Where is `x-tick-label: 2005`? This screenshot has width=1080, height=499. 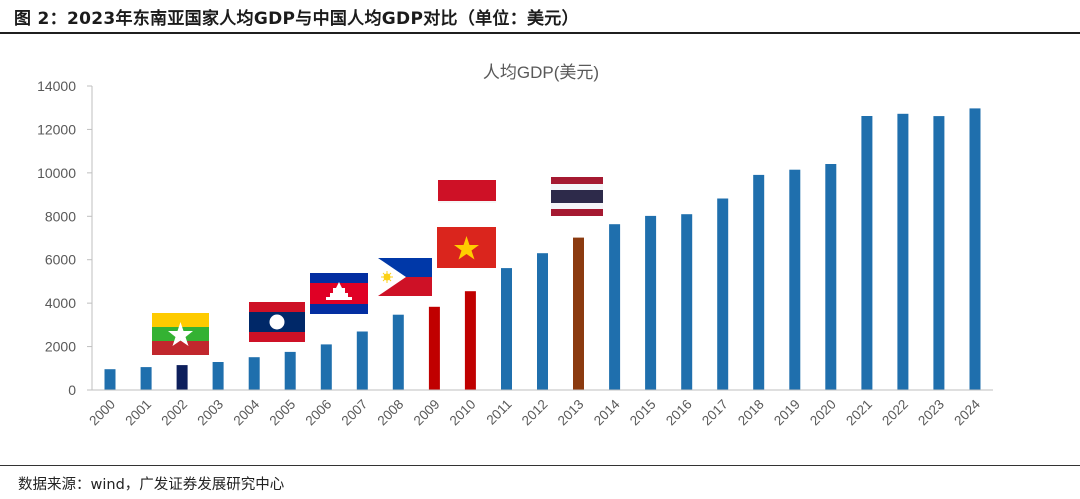
x-tick-label: 2005 is located at coordinates (282, 413).